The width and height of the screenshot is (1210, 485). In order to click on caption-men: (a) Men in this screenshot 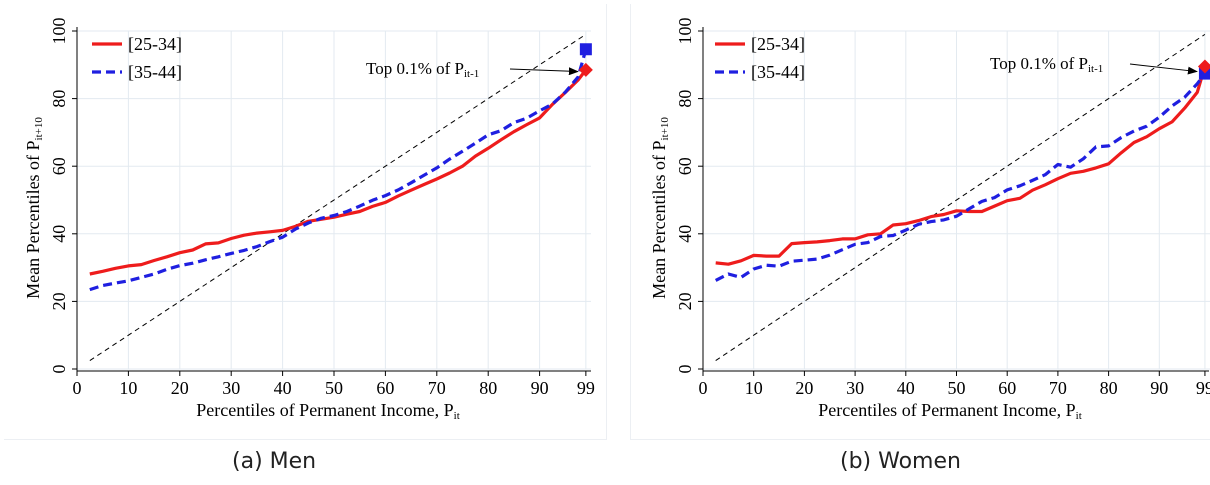, I will do `click(274, 461)`.